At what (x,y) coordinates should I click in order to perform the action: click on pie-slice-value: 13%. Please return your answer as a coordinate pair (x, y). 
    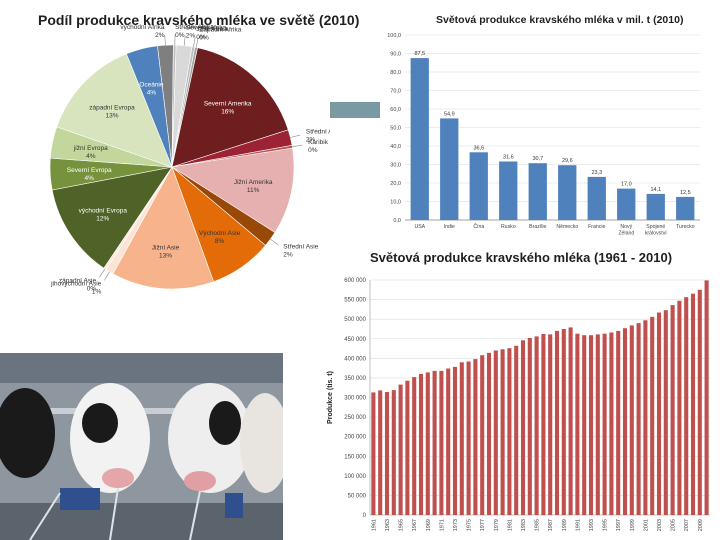
    Looking at the image, I should click on (165, 256).